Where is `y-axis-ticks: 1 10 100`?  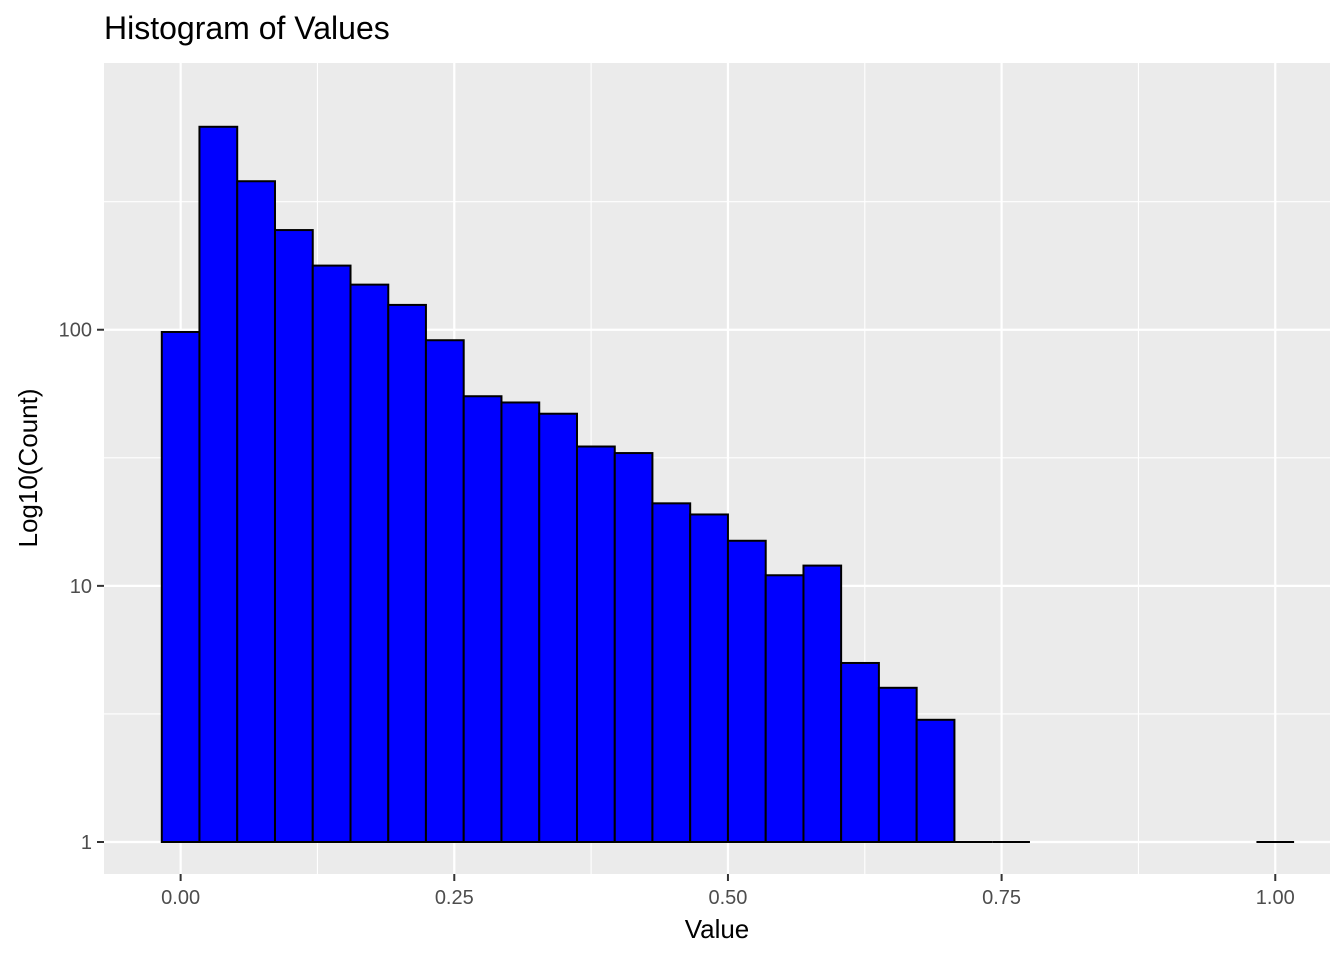 y-axis-ticks: 1 10 100 is located at coordinates (81, 587).